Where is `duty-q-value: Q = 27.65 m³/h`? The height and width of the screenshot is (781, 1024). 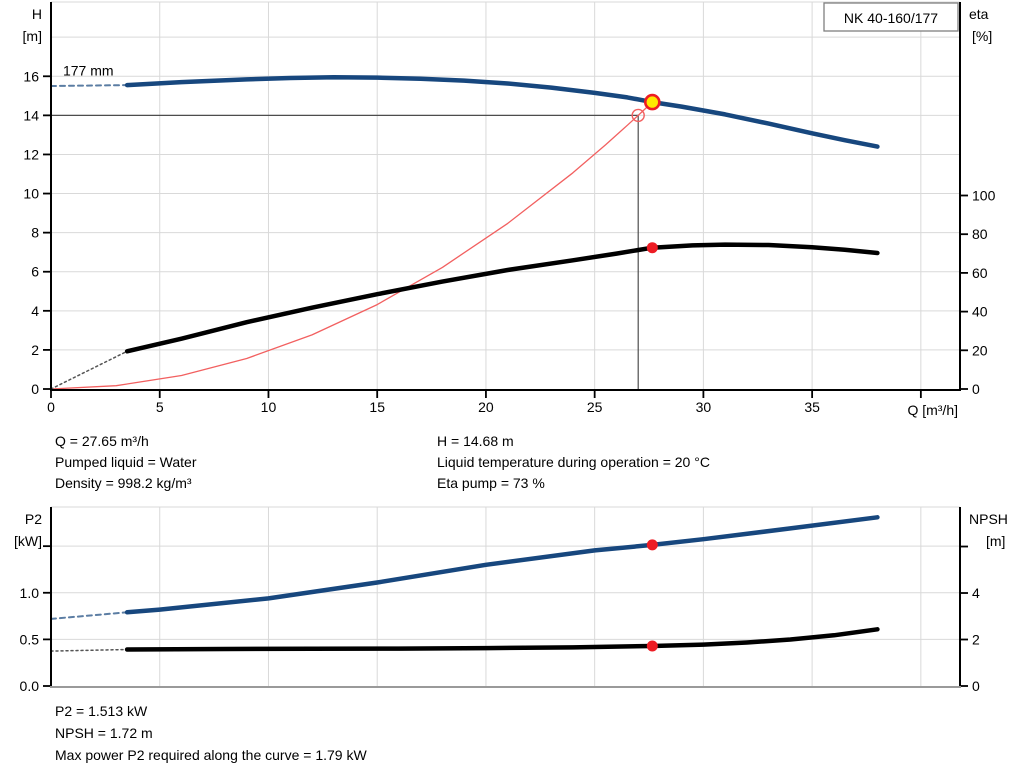 duty-q-value: Q = 27.65 m³/h is located at coordinates (102, 441).